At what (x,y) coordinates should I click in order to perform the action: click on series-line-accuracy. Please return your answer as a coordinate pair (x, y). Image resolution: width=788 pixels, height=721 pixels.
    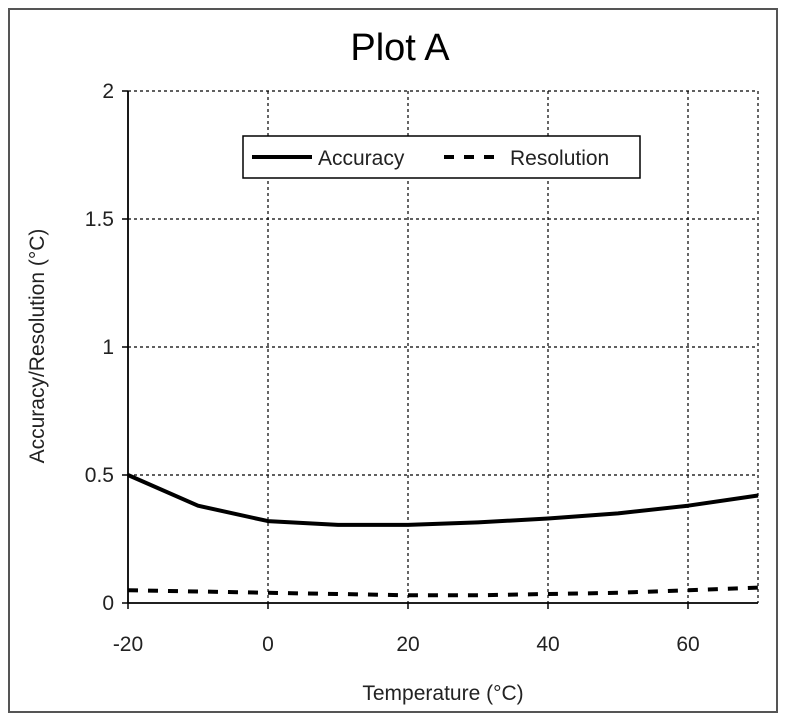
    Looking at the image, I should click on (443, 500).